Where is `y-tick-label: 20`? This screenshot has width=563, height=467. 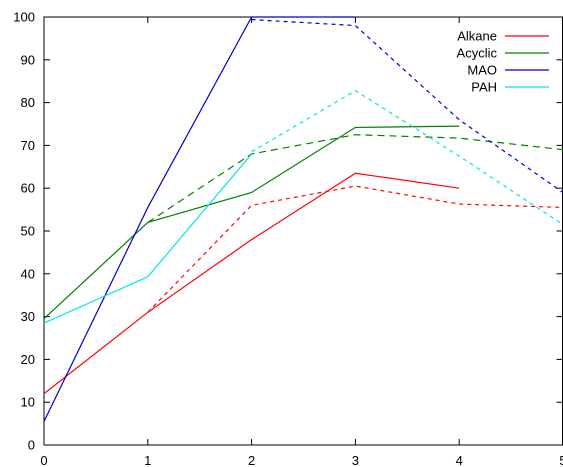 y-tick-label: 20 is located at coordinates (28, 359).